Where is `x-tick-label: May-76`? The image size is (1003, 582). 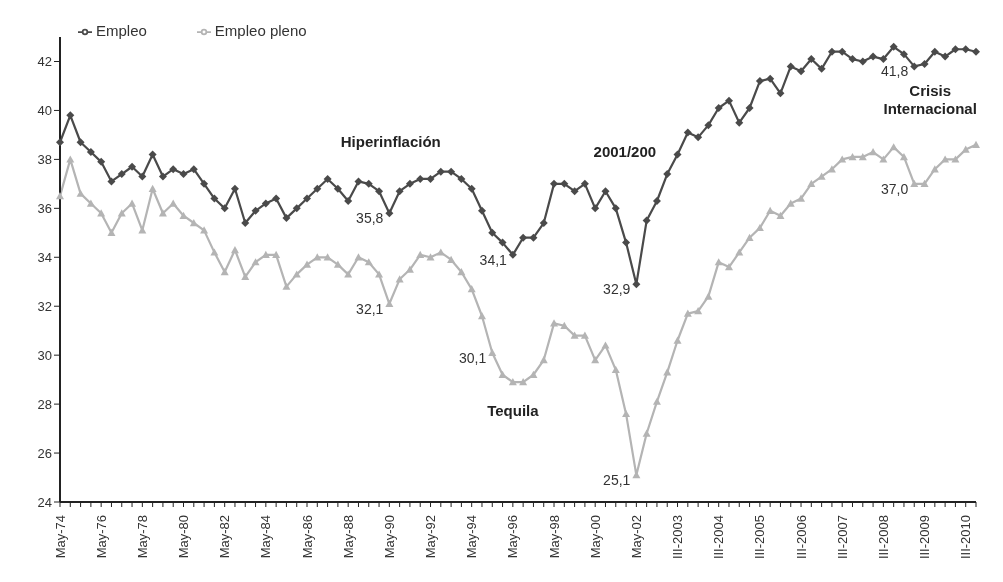
x-tick-label: May-76 is located at coordinates (101, 537).